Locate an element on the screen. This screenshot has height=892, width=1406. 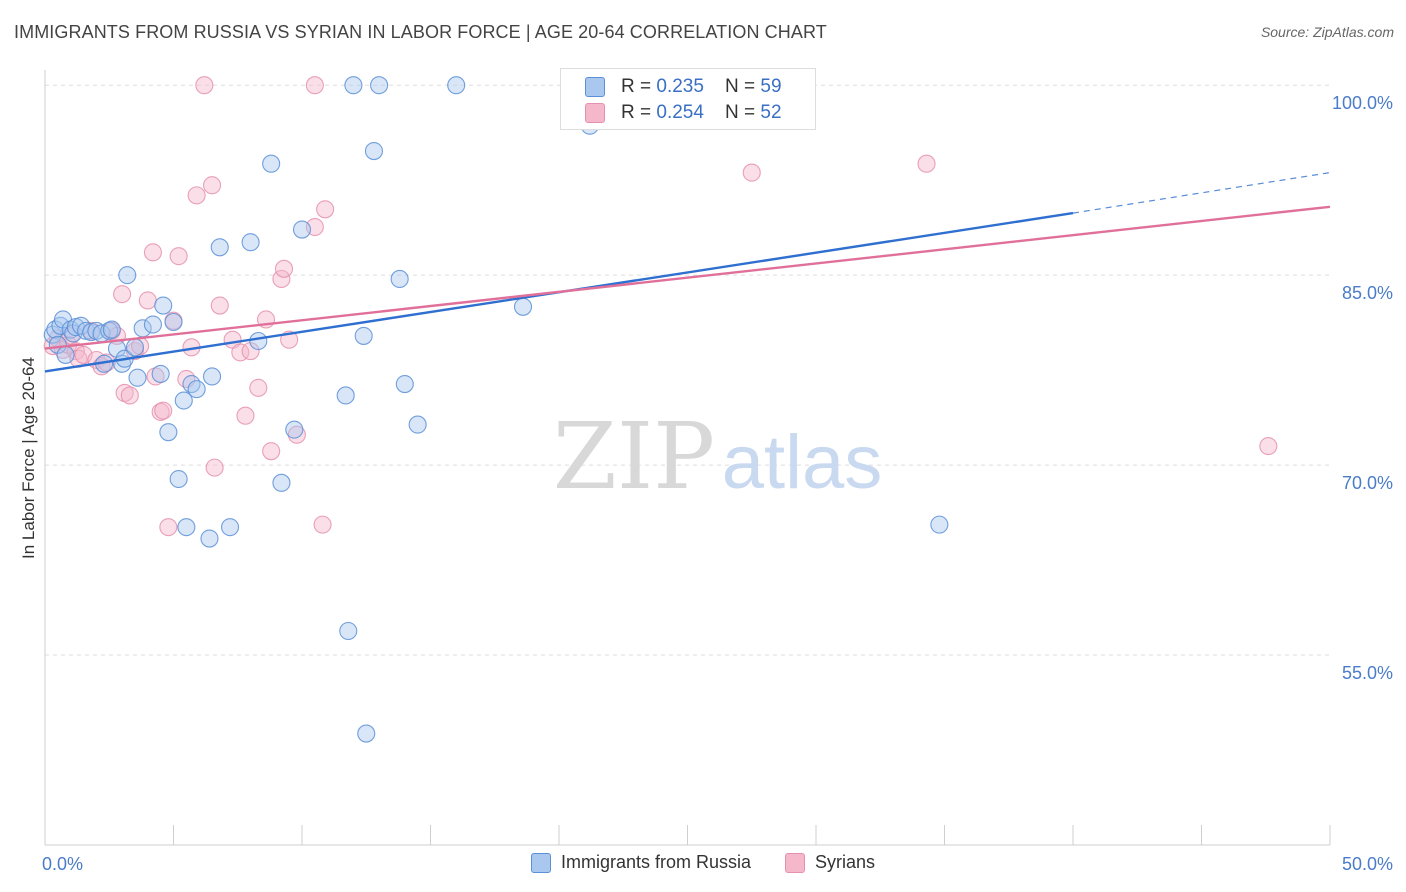
syria-swatch is located at coordinates (595, 113).